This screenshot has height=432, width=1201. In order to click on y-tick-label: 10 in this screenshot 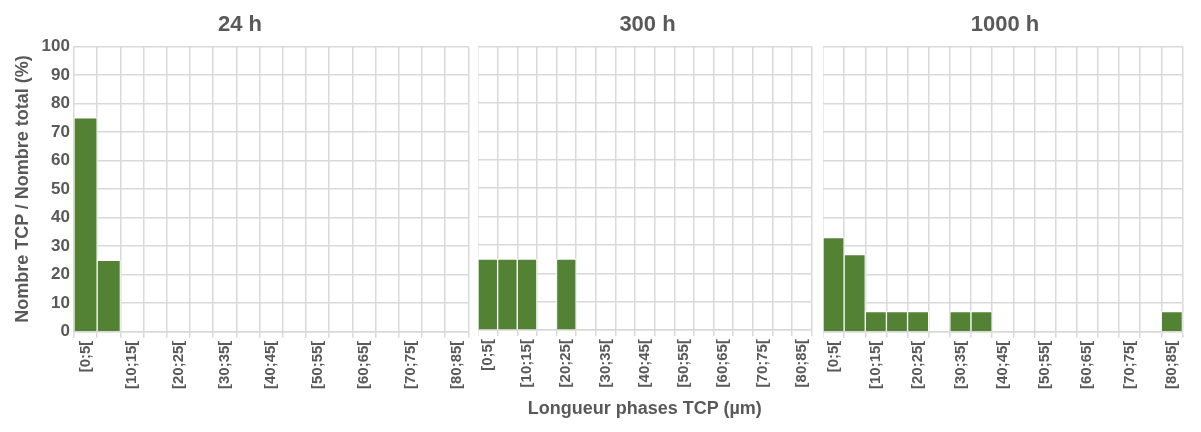, I will do `click(60, 302)`.